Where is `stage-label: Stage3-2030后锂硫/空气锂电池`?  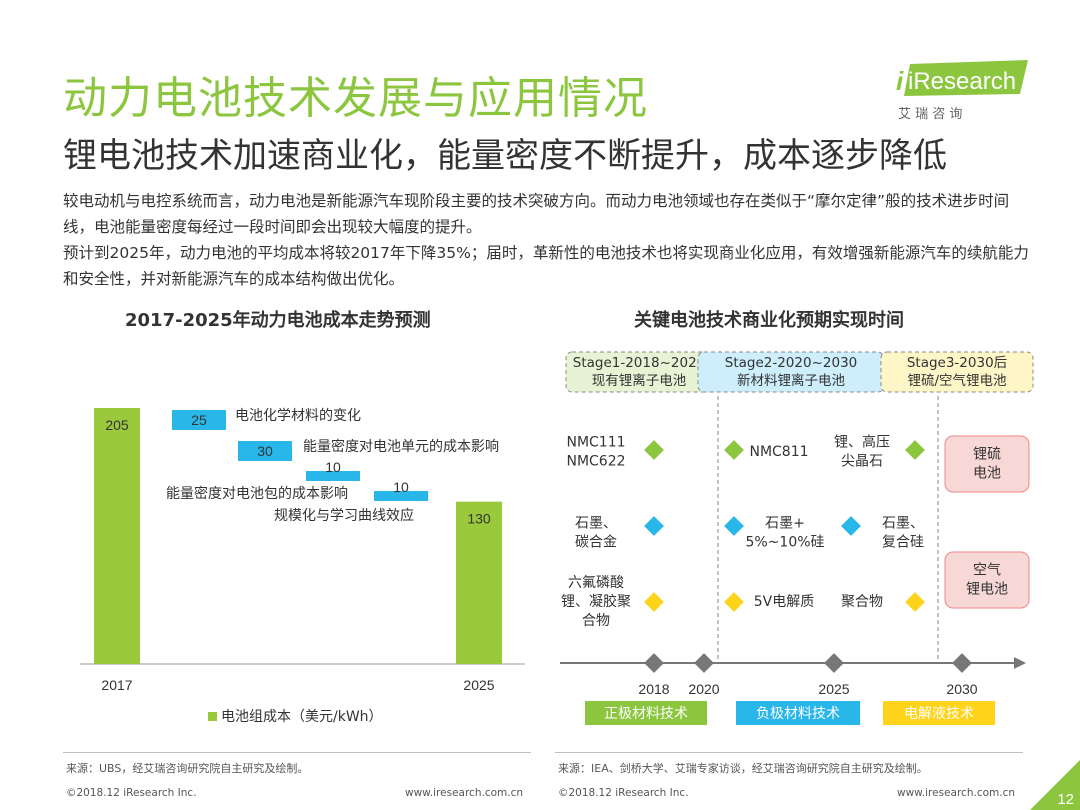 stage-label: Stage3-2030后锂硫/空气锂电池 is located at coordinates (957, 372).